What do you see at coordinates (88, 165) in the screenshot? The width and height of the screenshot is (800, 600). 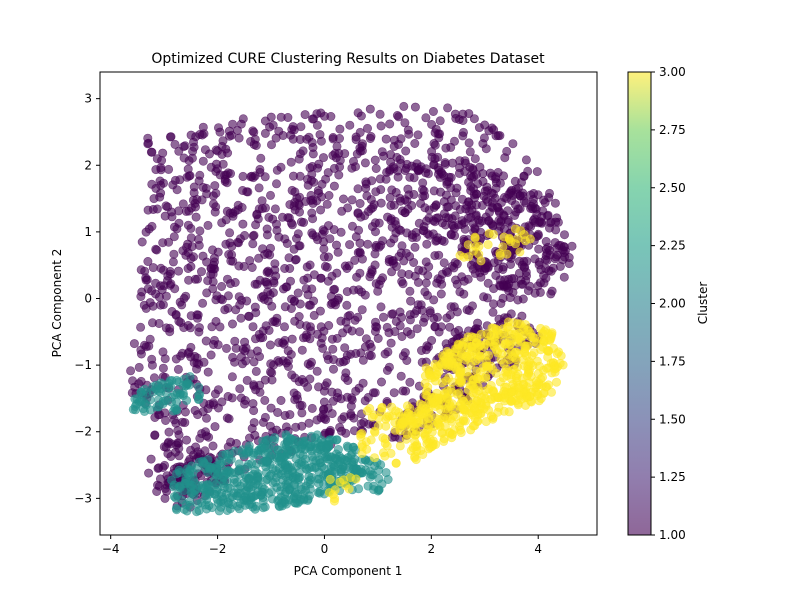 I see `y-tick-label: 2` at bounding box center [88, 165].